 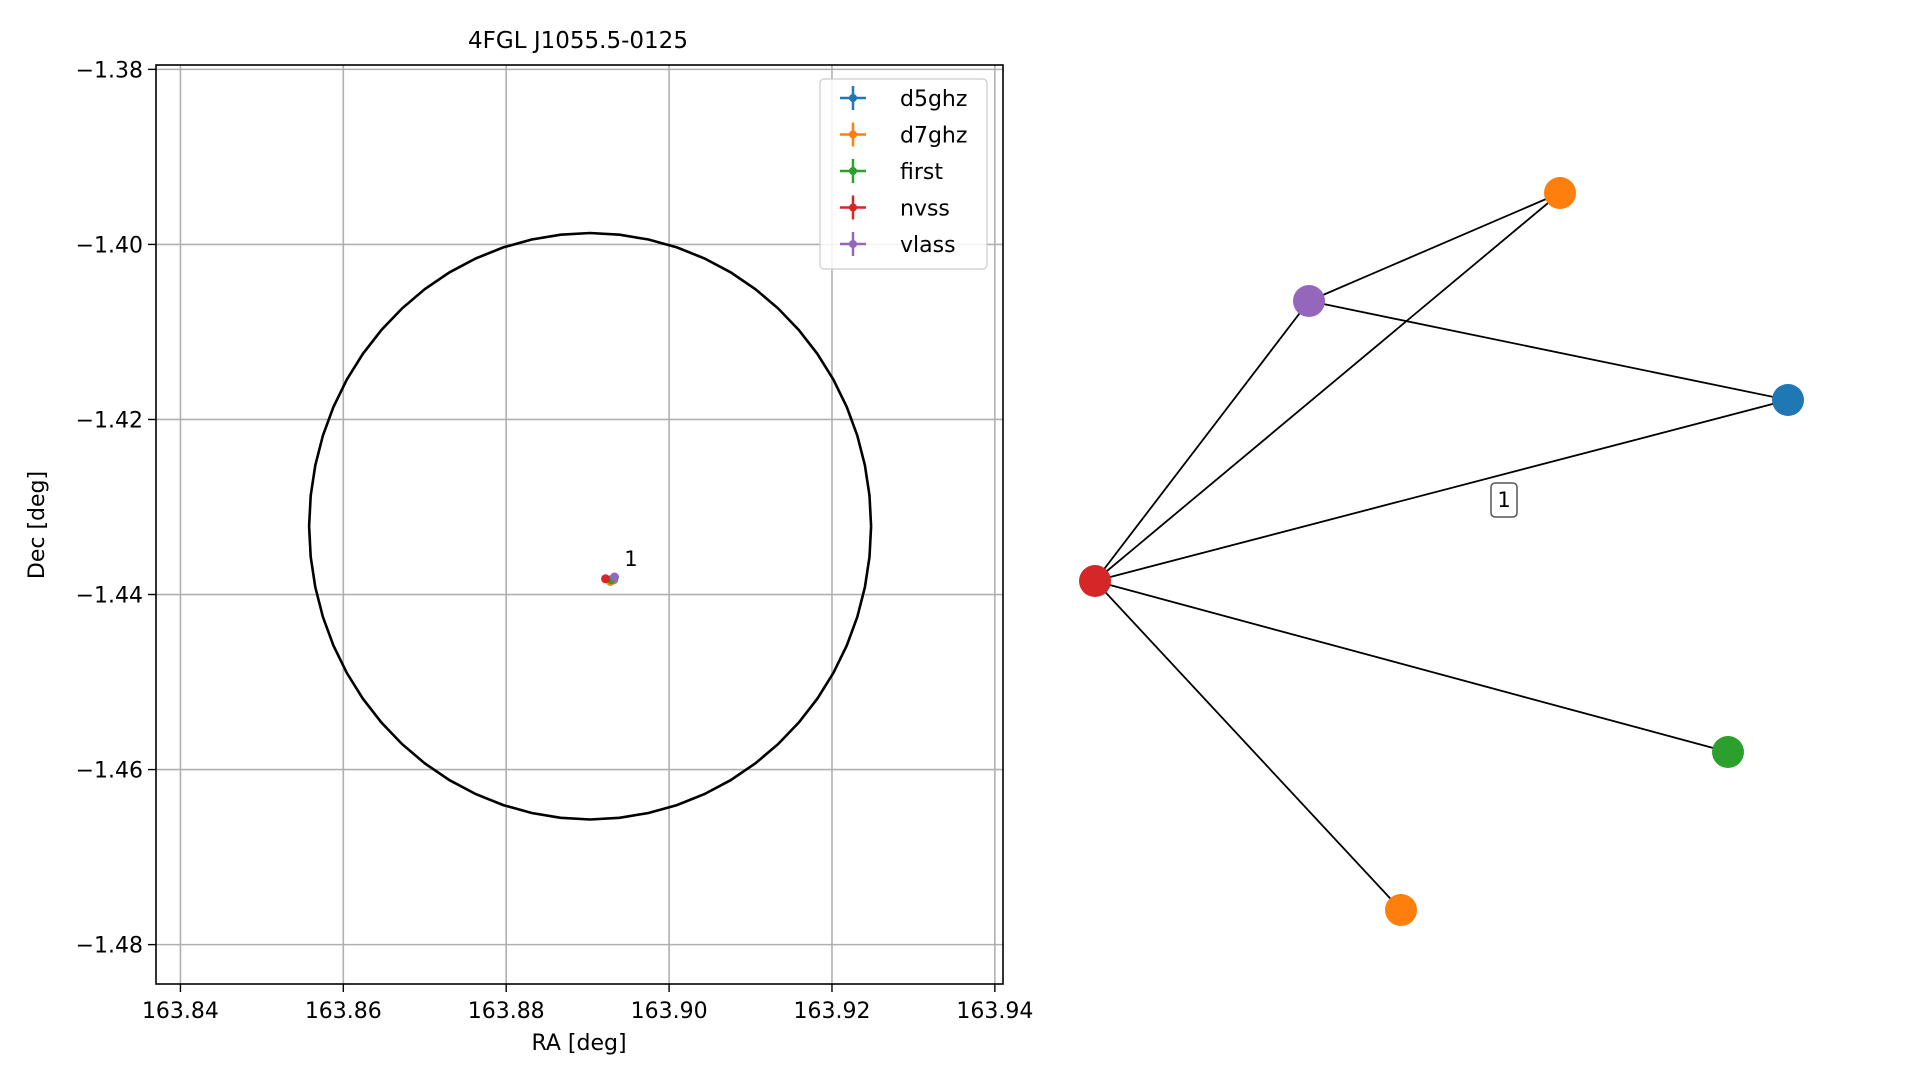 What do you see at coordinates (615, 577) in the screenshot?
I see `point-vlass` at bounding box center [615, 577].